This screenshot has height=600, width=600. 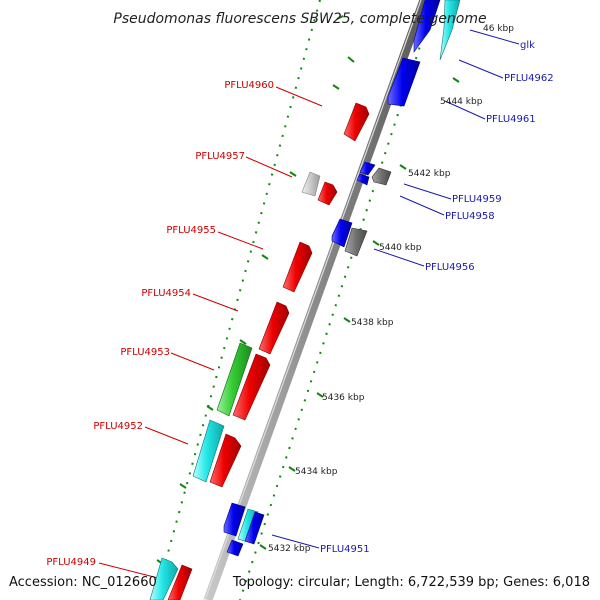 I want to click on gene-pflu4953, so click(x=234, y=379).